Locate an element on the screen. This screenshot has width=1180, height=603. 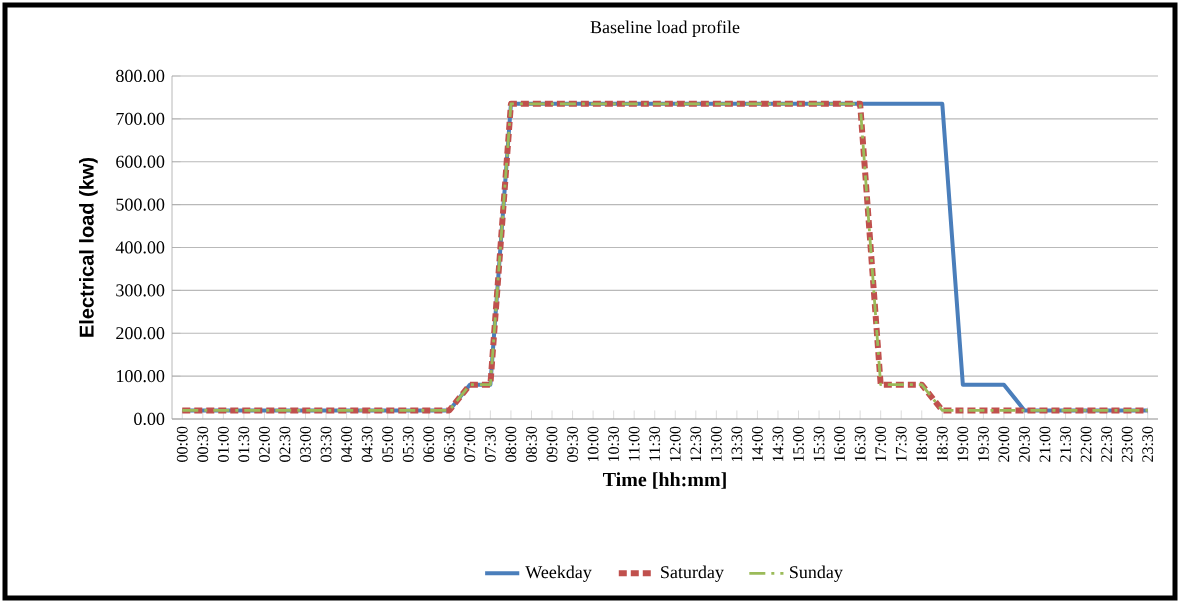
x-tick-label: 20:00 is located at coordinates (1004, 444).